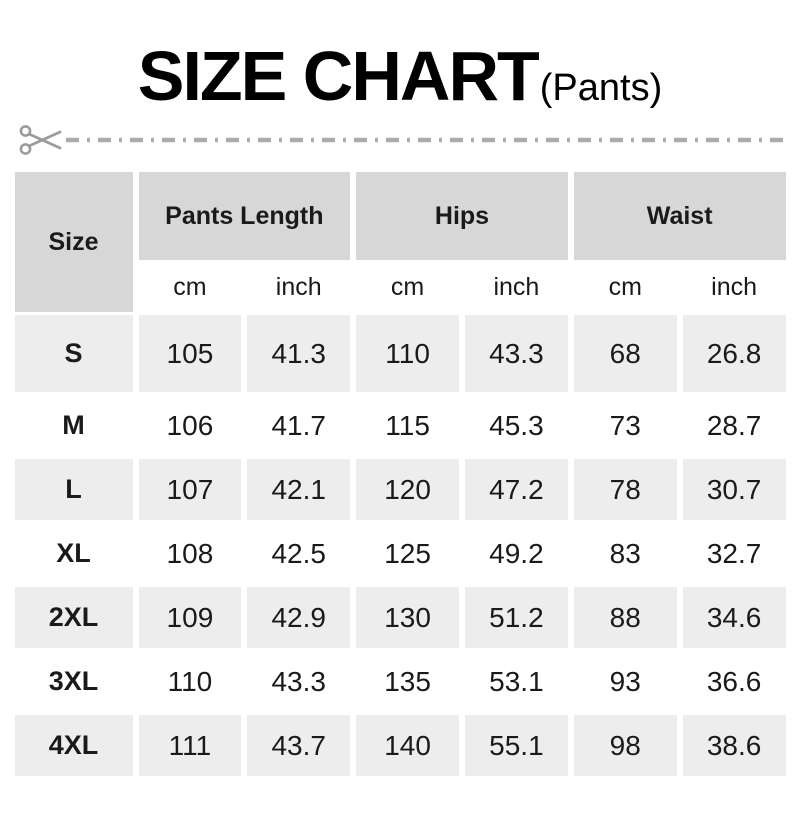 This screenshot has height=838, width=800. I want to click on value-cell: 55.1, so click(516, 745).